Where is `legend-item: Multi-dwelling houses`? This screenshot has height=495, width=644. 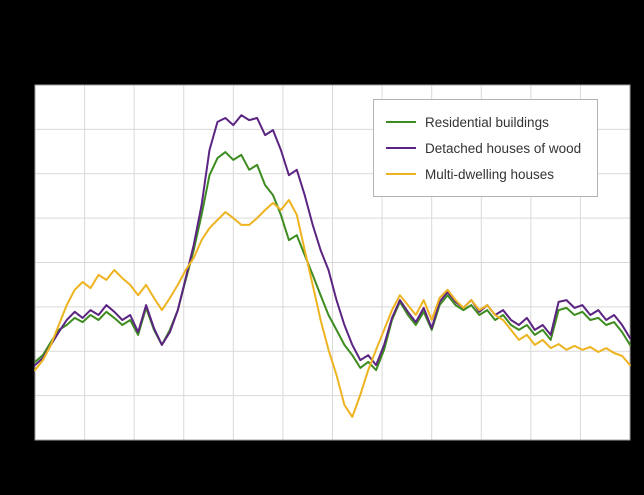 legend-item: Multi-dwelling houses is located at coordinates (483, 174).